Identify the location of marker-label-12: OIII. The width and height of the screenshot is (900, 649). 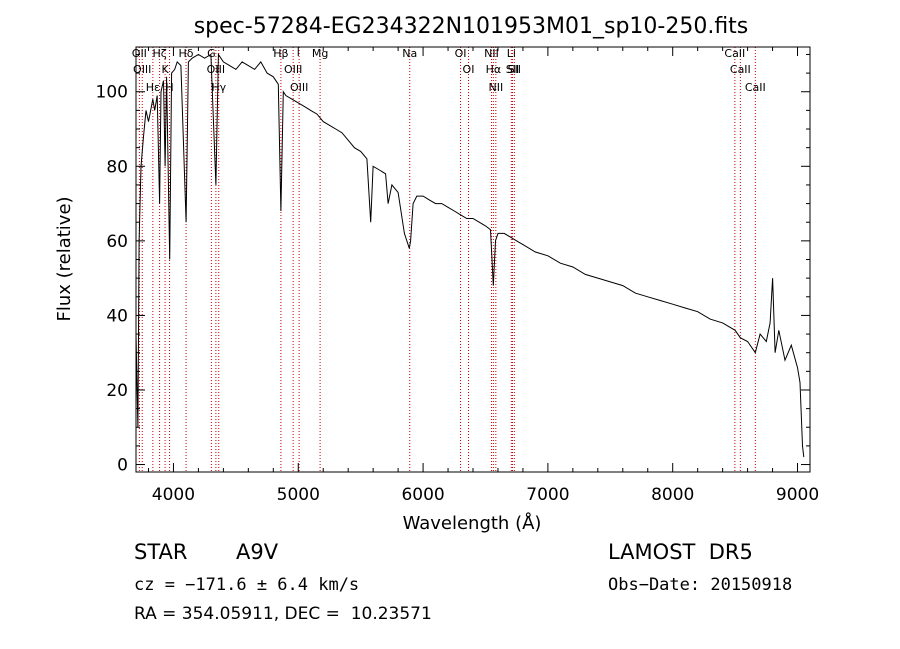
(299, 87).